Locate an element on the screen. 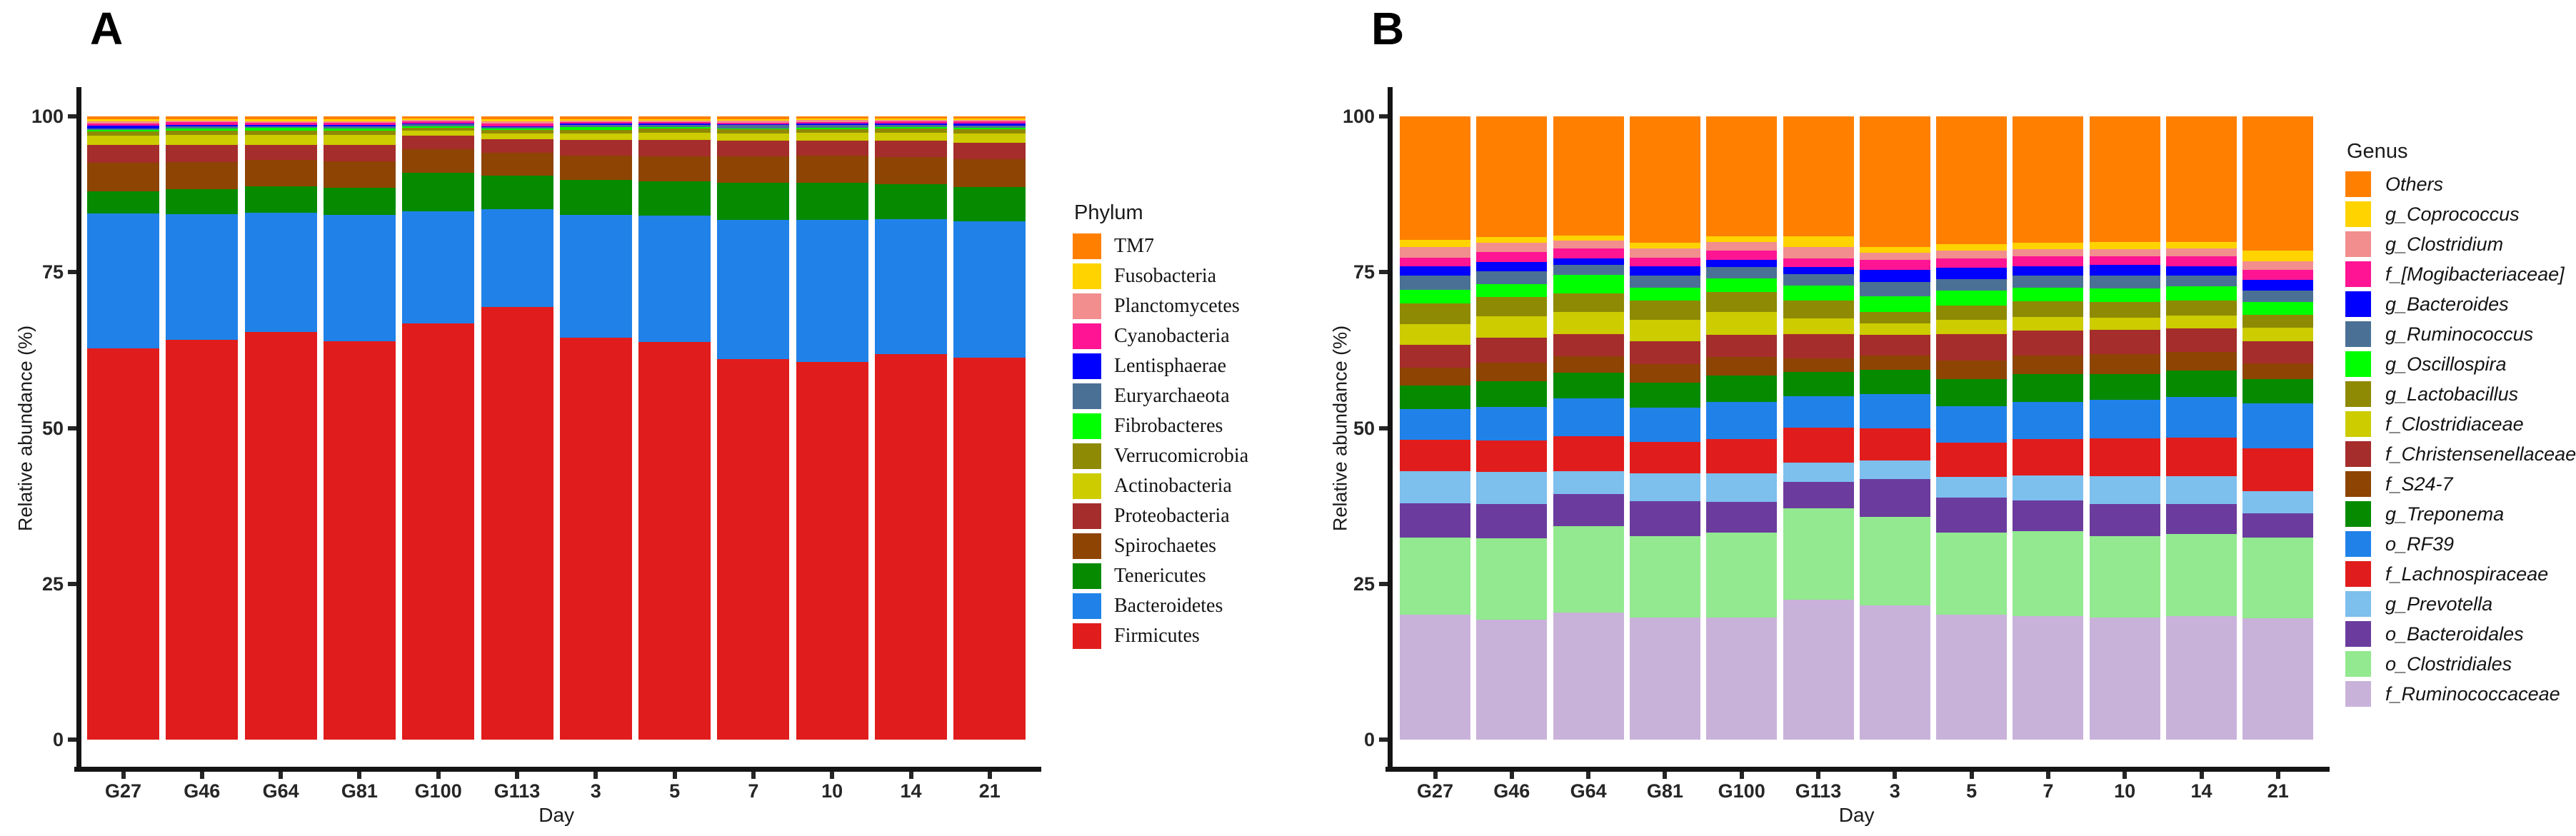 This screenshot has width=2576, height=836. y-tick-mark is located at coordinates (1383, 116).